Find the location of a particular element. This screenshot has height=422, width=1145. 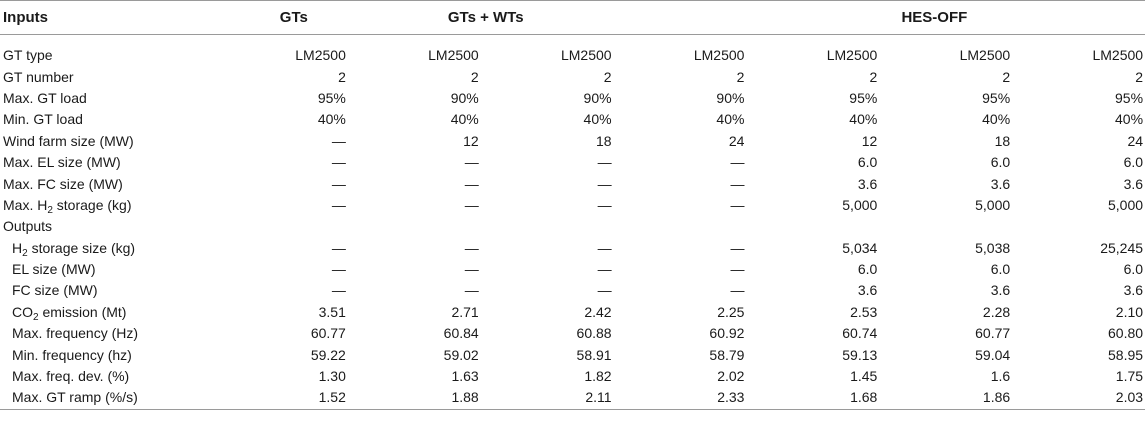

header-spacer is located at coordinates (572, 40).